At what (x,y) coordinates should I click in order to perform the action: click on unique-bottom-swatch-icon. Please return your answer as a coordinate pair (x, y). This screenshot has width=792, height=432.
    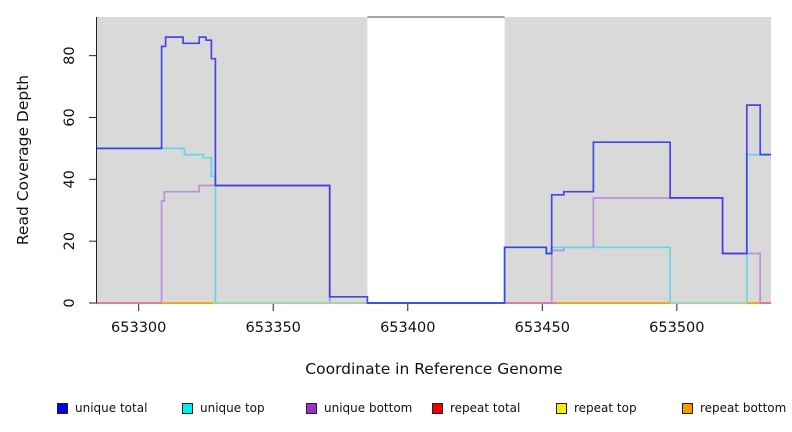
    Looking at the image, I should click on (311, 408).